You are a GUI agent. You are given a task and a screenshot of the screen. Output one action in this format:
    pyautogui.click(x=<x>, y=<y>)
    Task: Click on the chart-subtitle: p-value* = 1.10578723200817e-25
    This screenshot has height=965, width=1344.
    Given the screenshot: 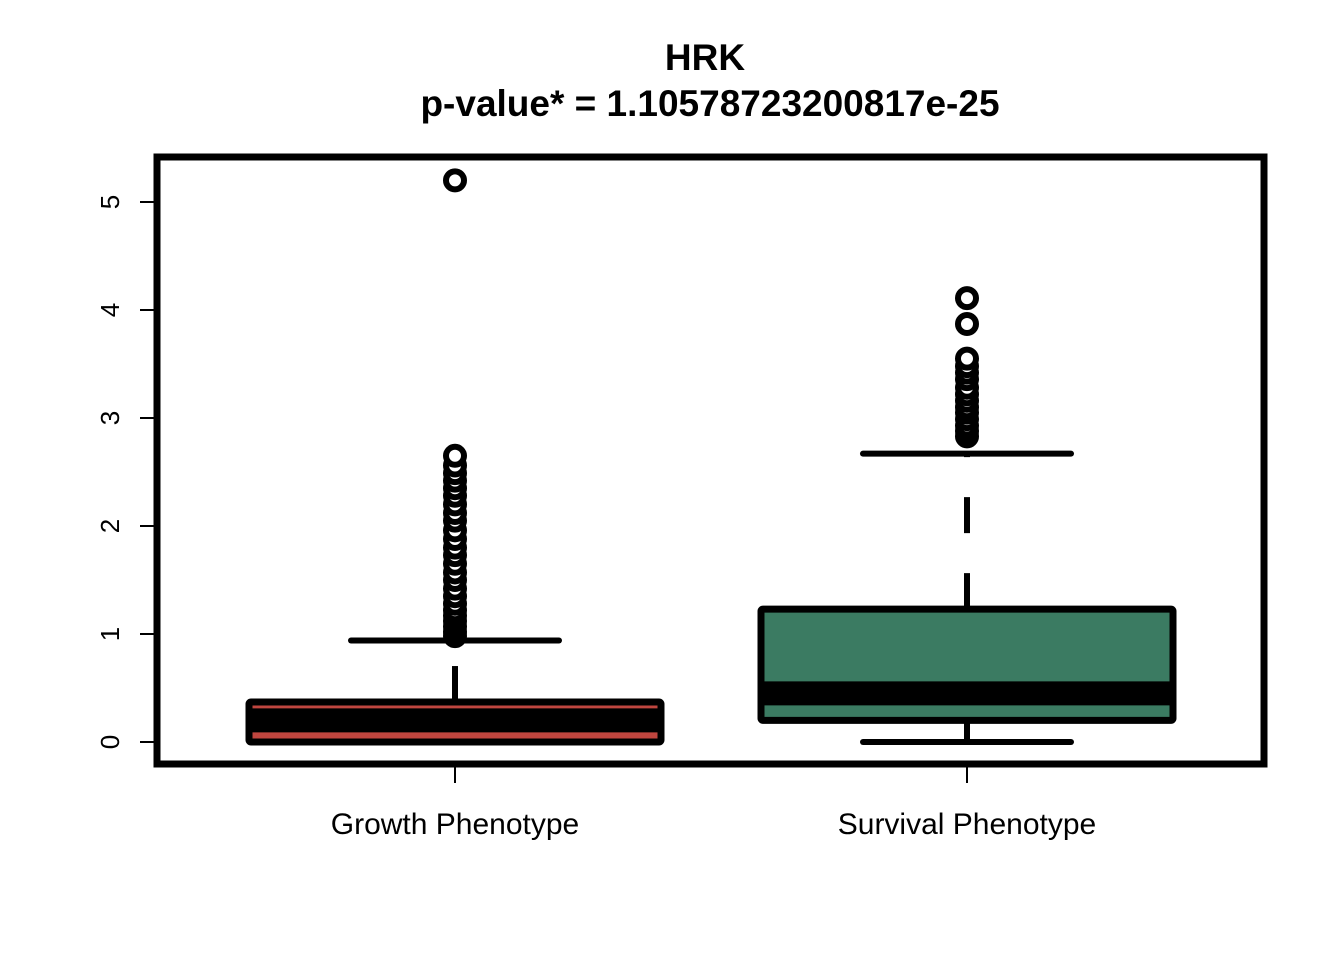 What is the action you would take?
    pyautogui.click(x=709, y=103)
    